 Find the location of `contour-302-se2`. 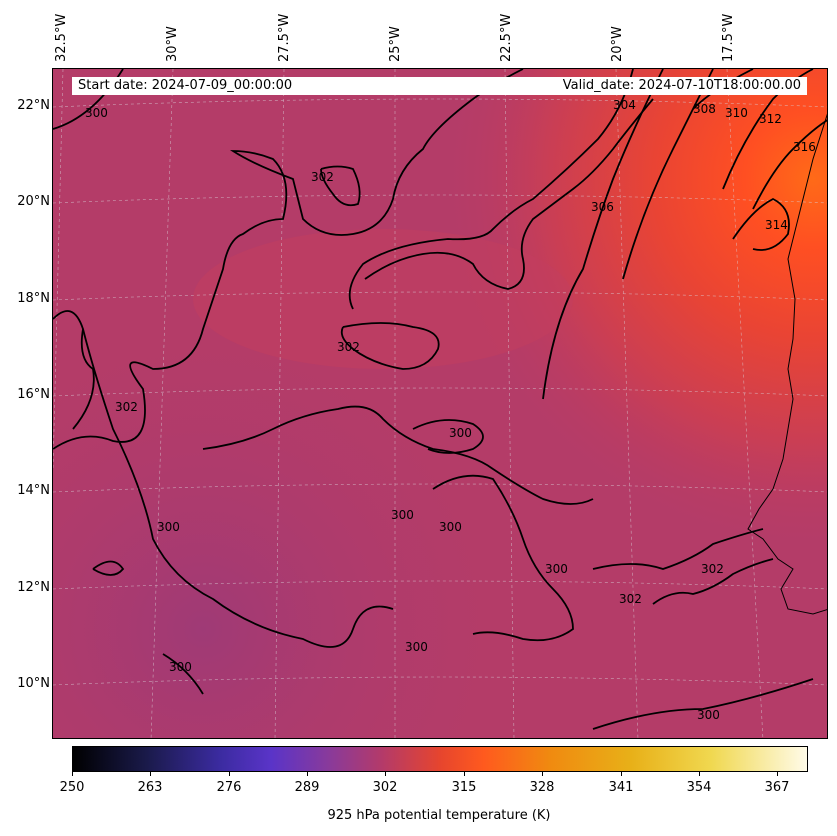

contour-302-se2 is located at coordinates (713, 581).